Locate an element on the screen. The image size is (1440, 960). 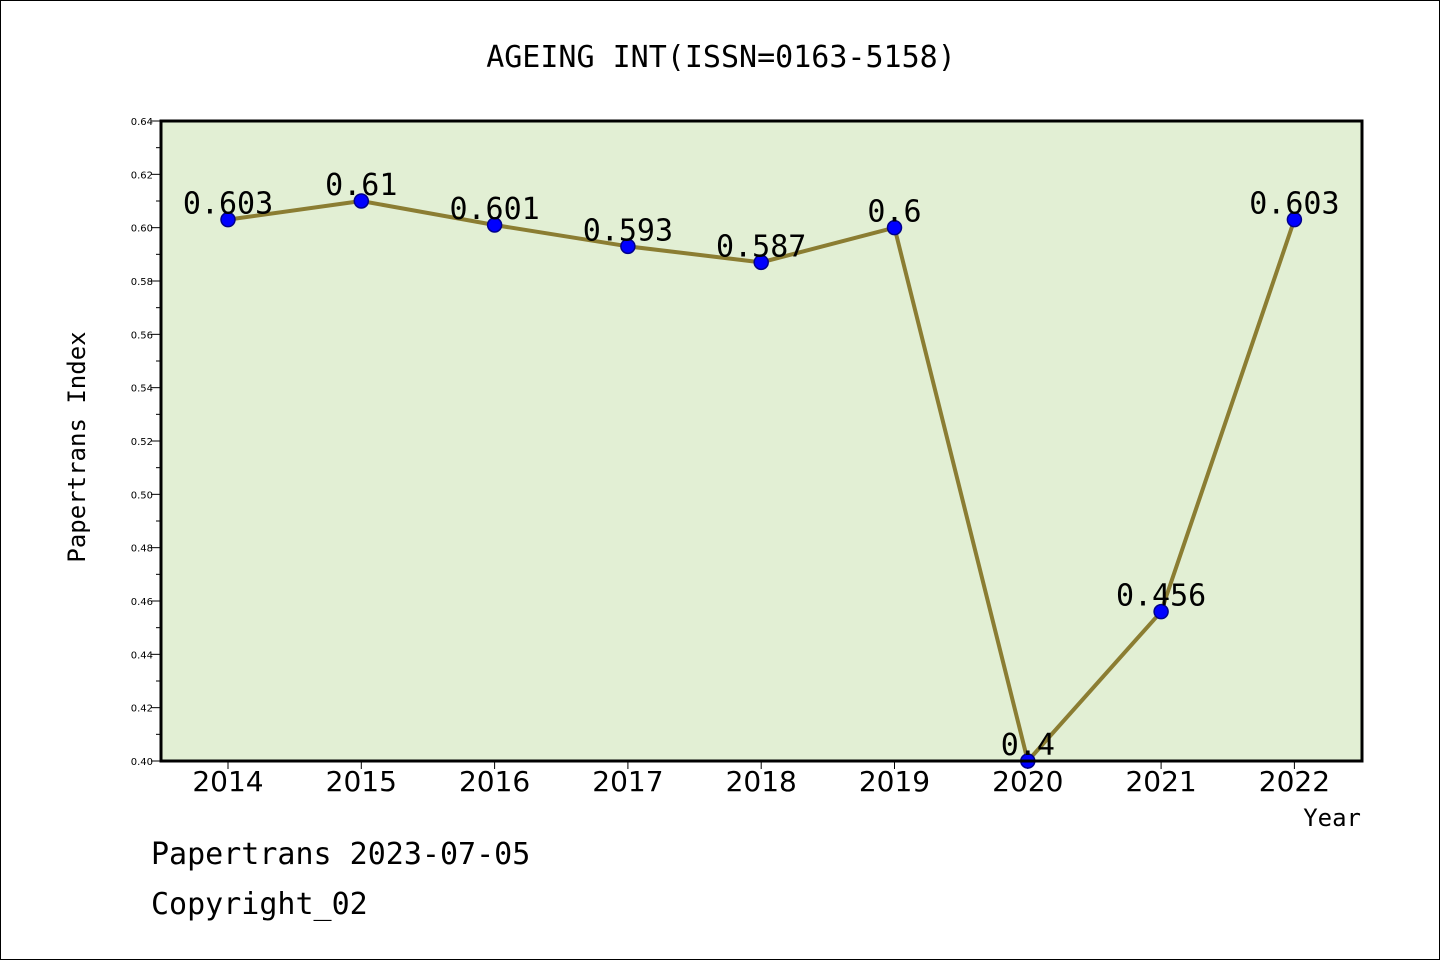
y-tick-label: 0.48 is located at coordinates (142, 549).